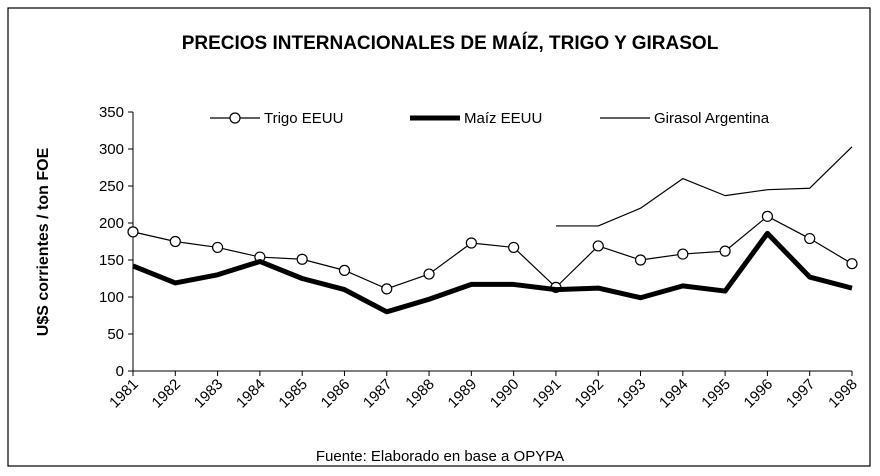 The height and width of the screenshot is (476, 880). I want to click on y-tick-label: 0, so click(120, 371).